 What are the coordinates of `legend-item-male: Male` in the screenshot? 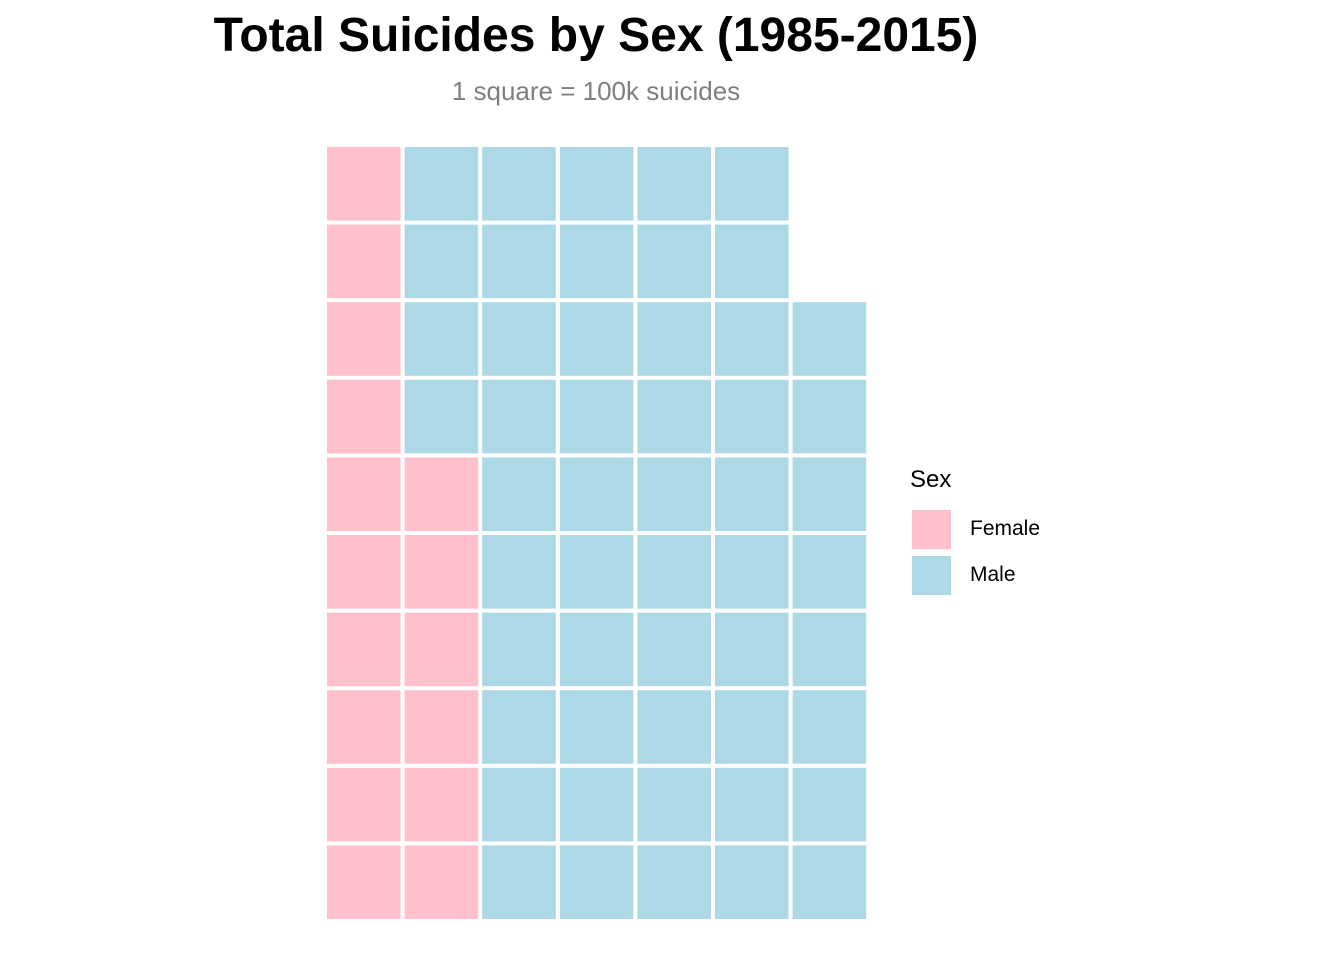 It's located at (975, 575).